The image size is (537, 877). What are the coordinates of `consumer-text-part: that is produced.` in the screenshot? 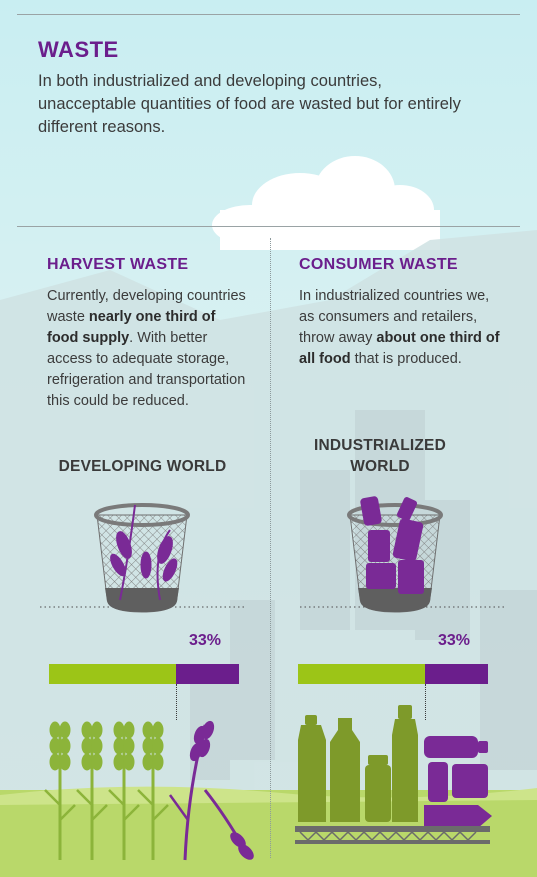 It's located at (406, 359).